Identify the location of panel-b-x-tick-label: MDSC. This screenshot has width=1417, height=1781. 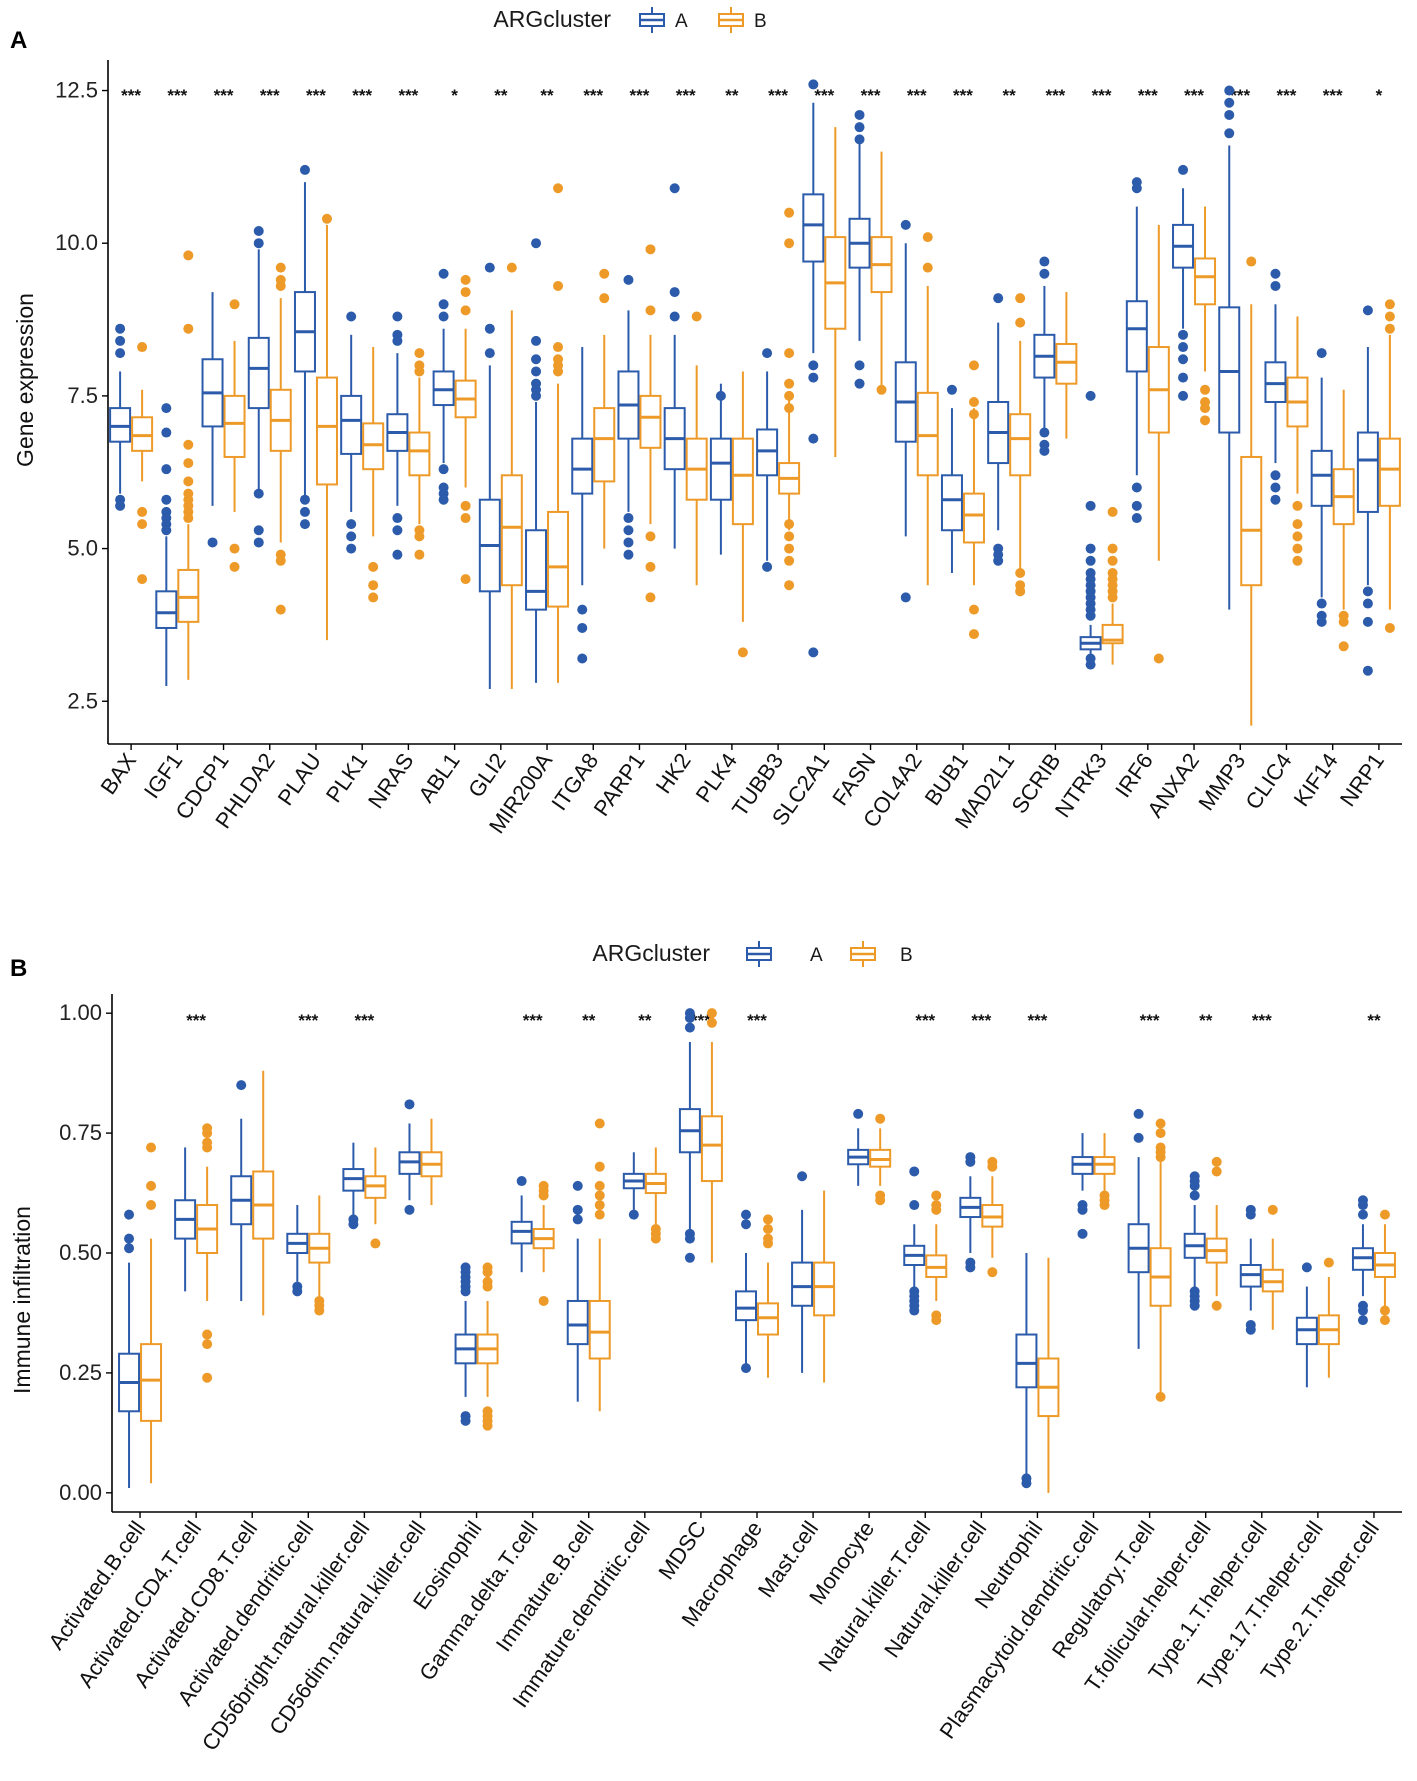
(682, 1549).